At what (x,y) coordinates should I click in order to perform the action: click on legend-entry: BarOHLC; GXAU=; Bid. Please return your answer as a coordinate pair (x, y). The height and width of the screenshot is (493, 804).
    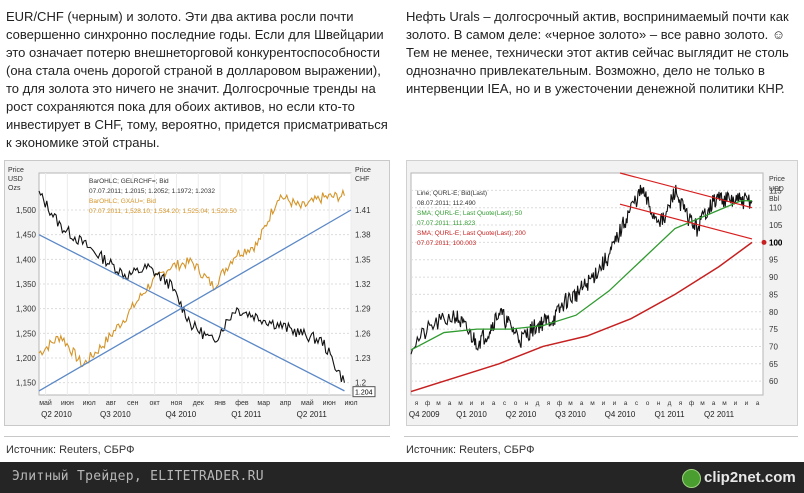
    Looking at the image, I should click on (122, 201).